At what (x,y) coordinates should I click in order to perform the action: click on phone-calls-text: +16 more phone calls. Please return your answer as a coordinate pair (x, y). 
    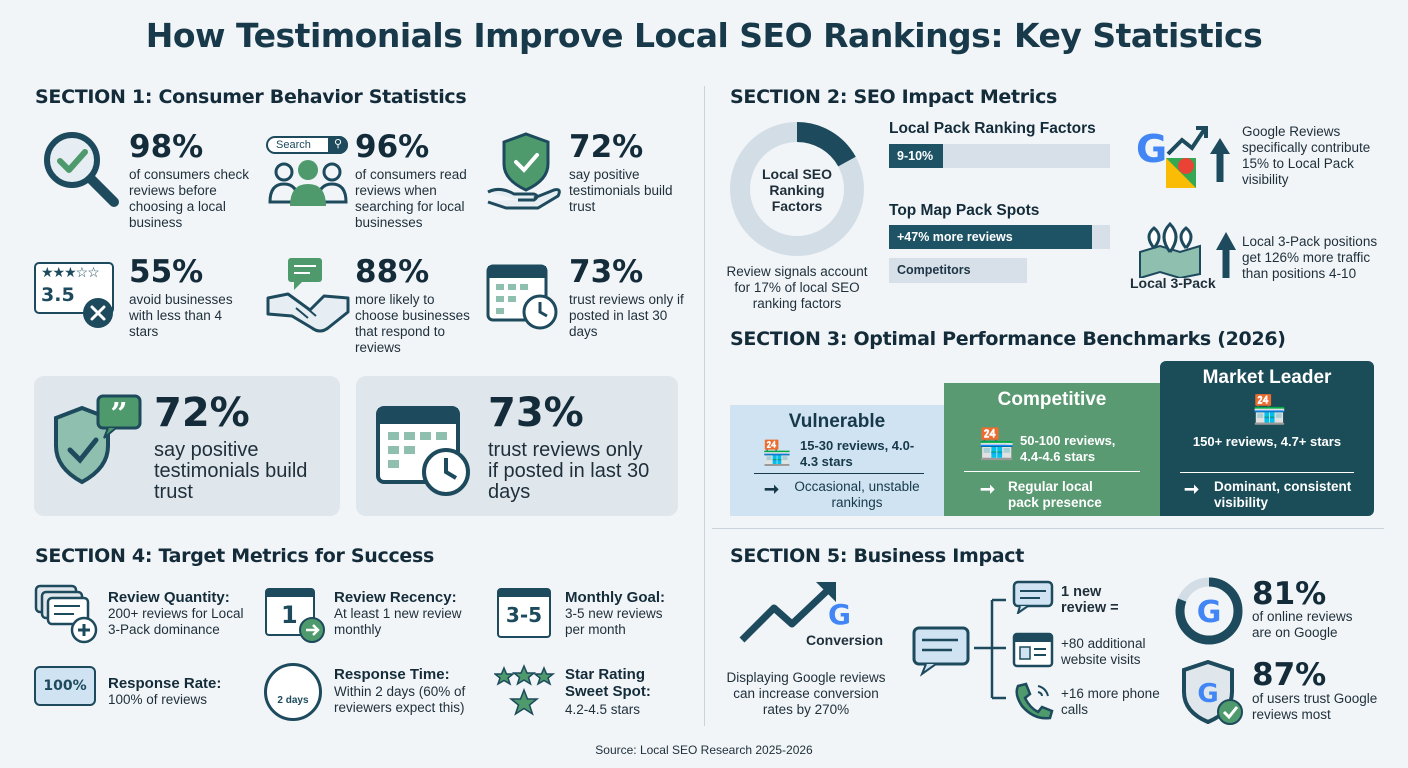
    Looking at the image, I should click on (1110, 701).